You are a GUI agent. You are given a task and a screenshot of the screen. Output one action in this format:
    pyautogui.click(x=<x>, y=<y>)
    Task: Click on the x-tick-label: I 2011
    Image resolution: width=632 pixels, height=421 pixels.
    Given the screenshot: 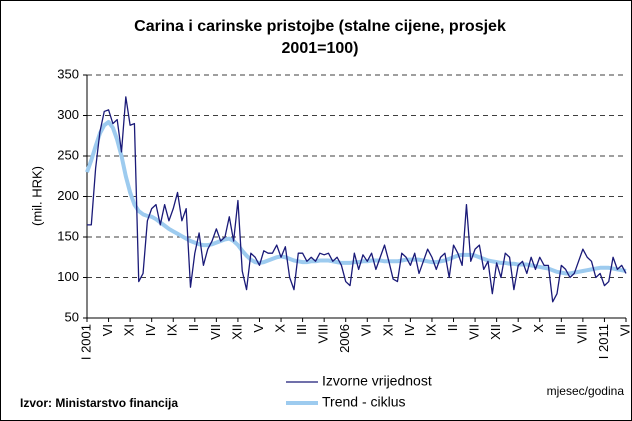 What is the action you would take?
    pyautogui.click(x=603, y=341)
    